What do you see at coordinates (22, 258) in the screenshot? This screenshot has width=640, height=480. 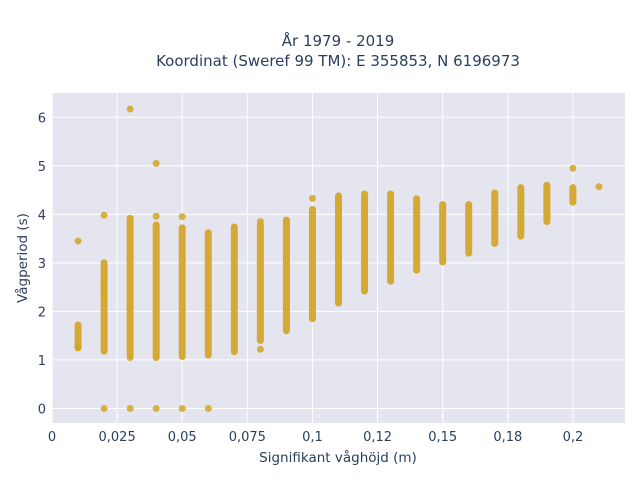 I see `y-axis-label: Vågperiod (s)` at bounding box center [22, 258].